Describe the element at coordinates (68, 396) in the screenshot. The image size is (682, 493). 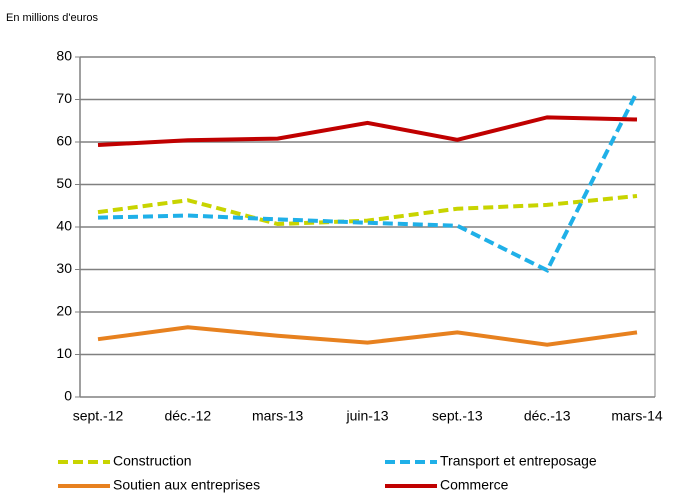
I see `y-tick-label: 0` at that location.